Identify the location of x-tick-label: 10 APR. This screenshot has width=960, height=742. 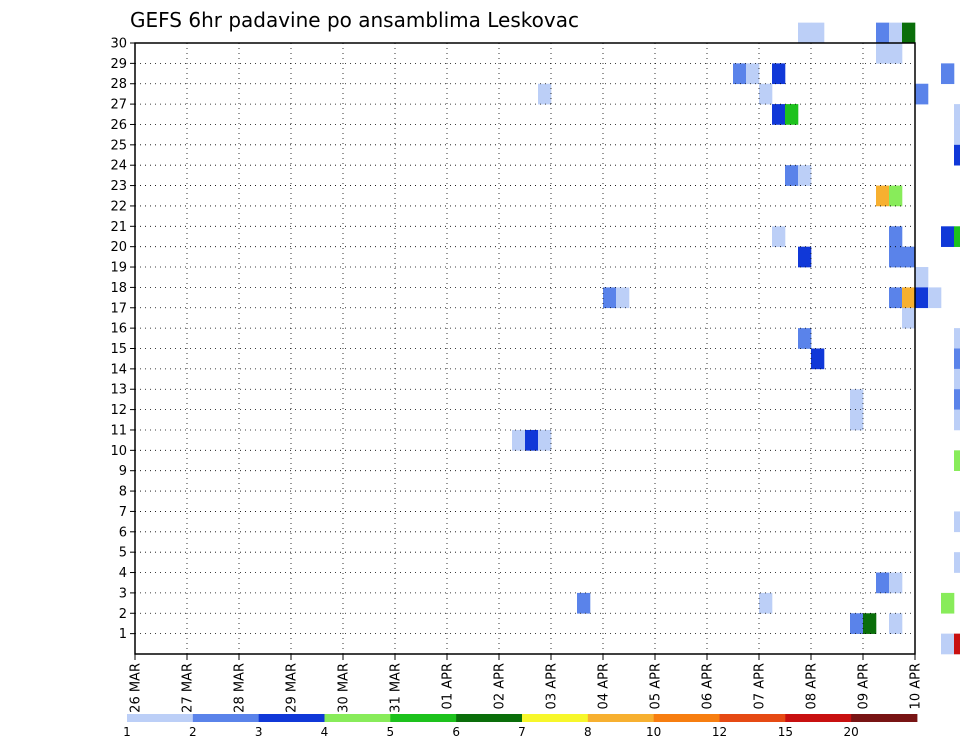
(916, 686).